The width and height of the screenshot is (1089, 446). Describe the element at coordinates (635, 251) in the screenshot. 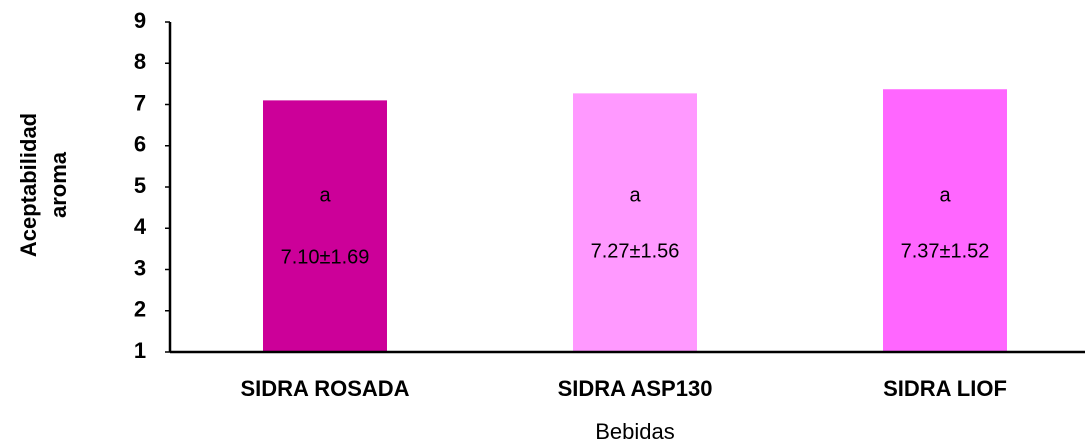

I see `value-label: 7.27±1.56` at that location.